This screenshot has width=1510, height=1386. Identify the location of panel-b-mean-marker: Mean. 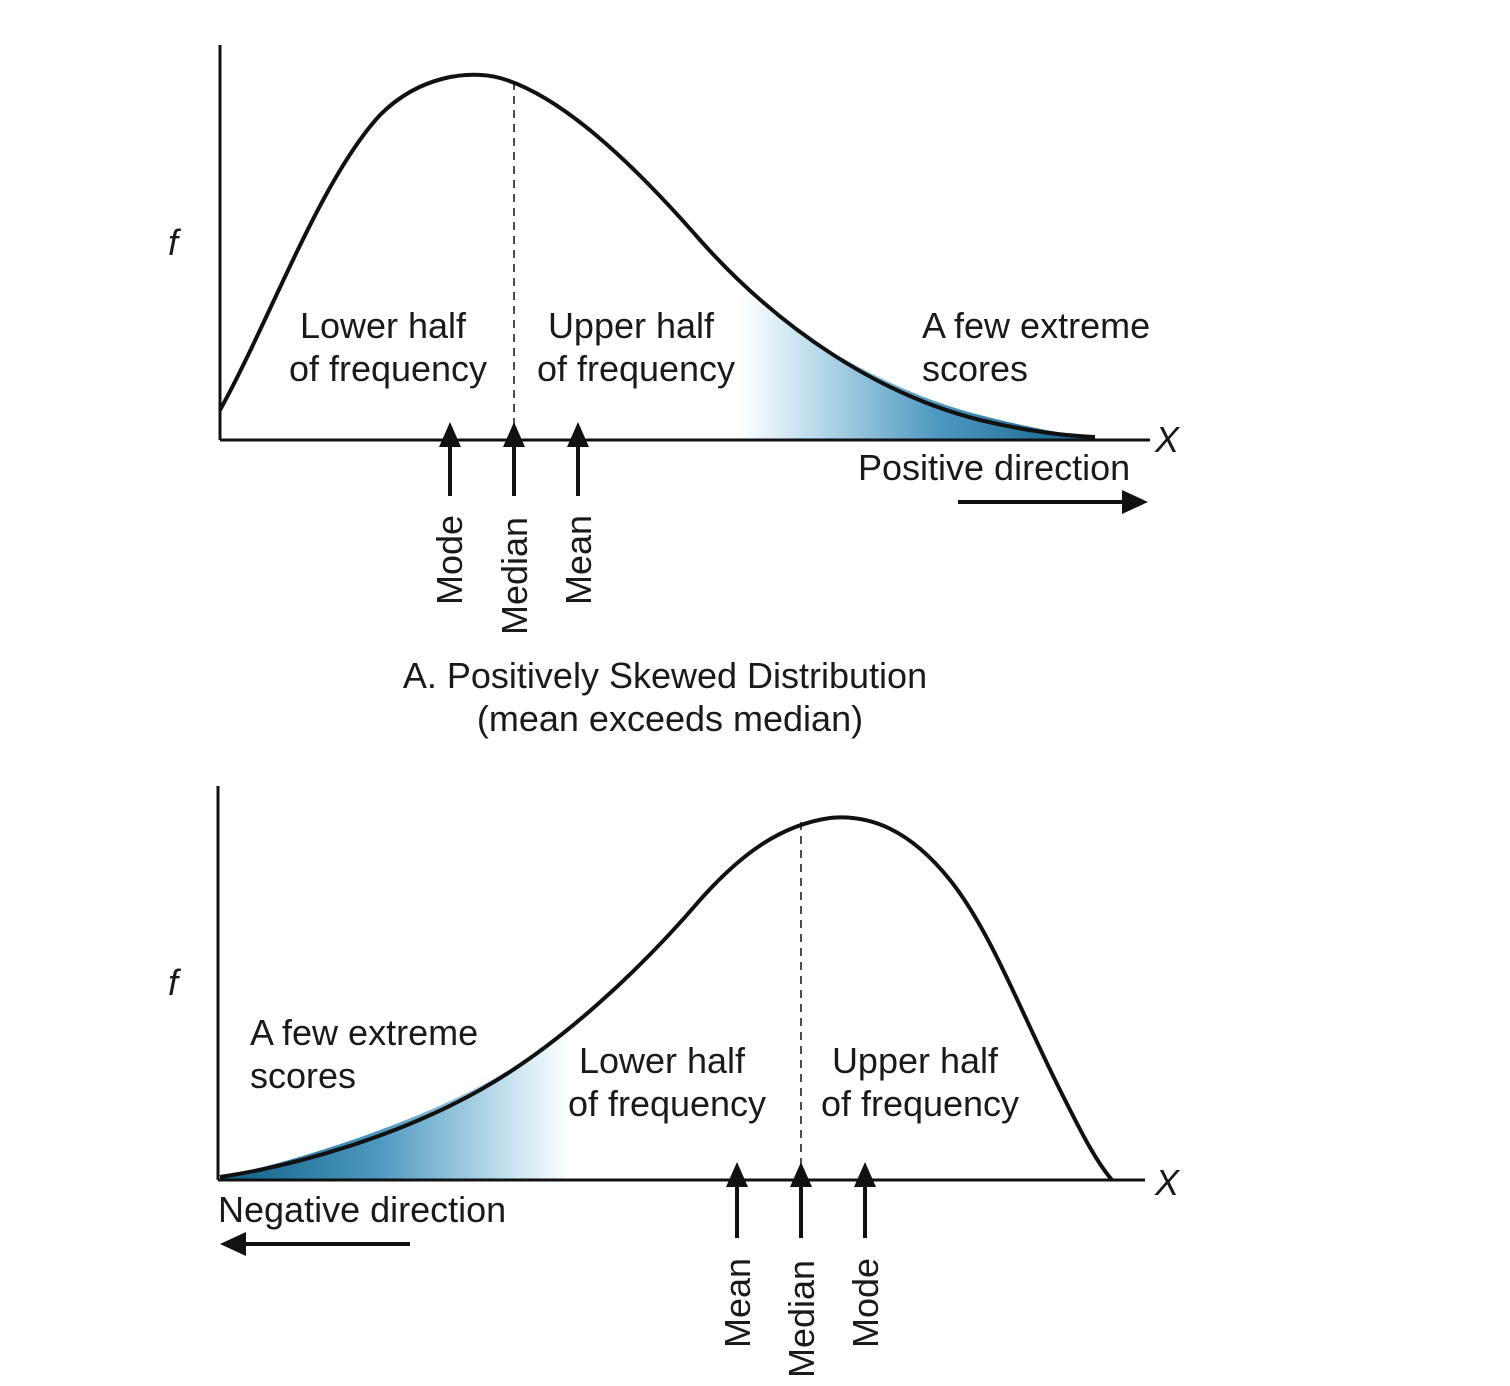
(737, 1255).